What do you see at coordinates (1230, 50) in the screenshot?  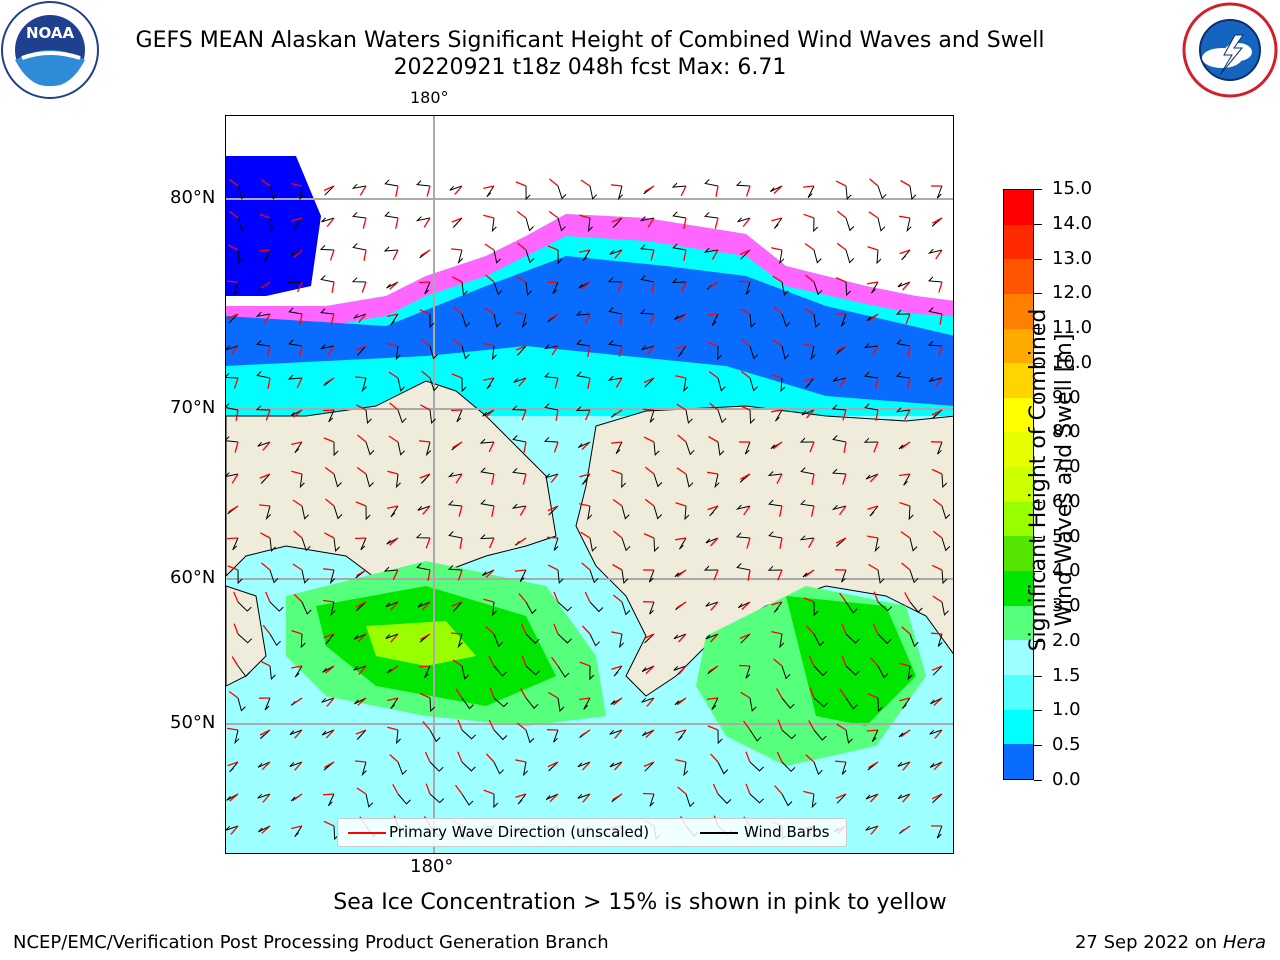 I see `nws-logo` at bounding box center [1230, 50].